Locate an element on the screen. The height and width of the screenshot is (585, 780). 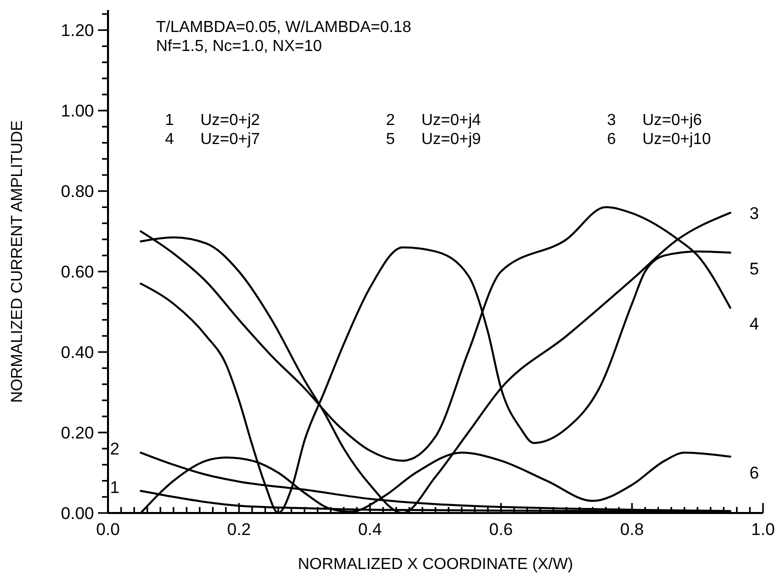
text: 2 Uz=0+j4 is located at coordinates (433, 120).